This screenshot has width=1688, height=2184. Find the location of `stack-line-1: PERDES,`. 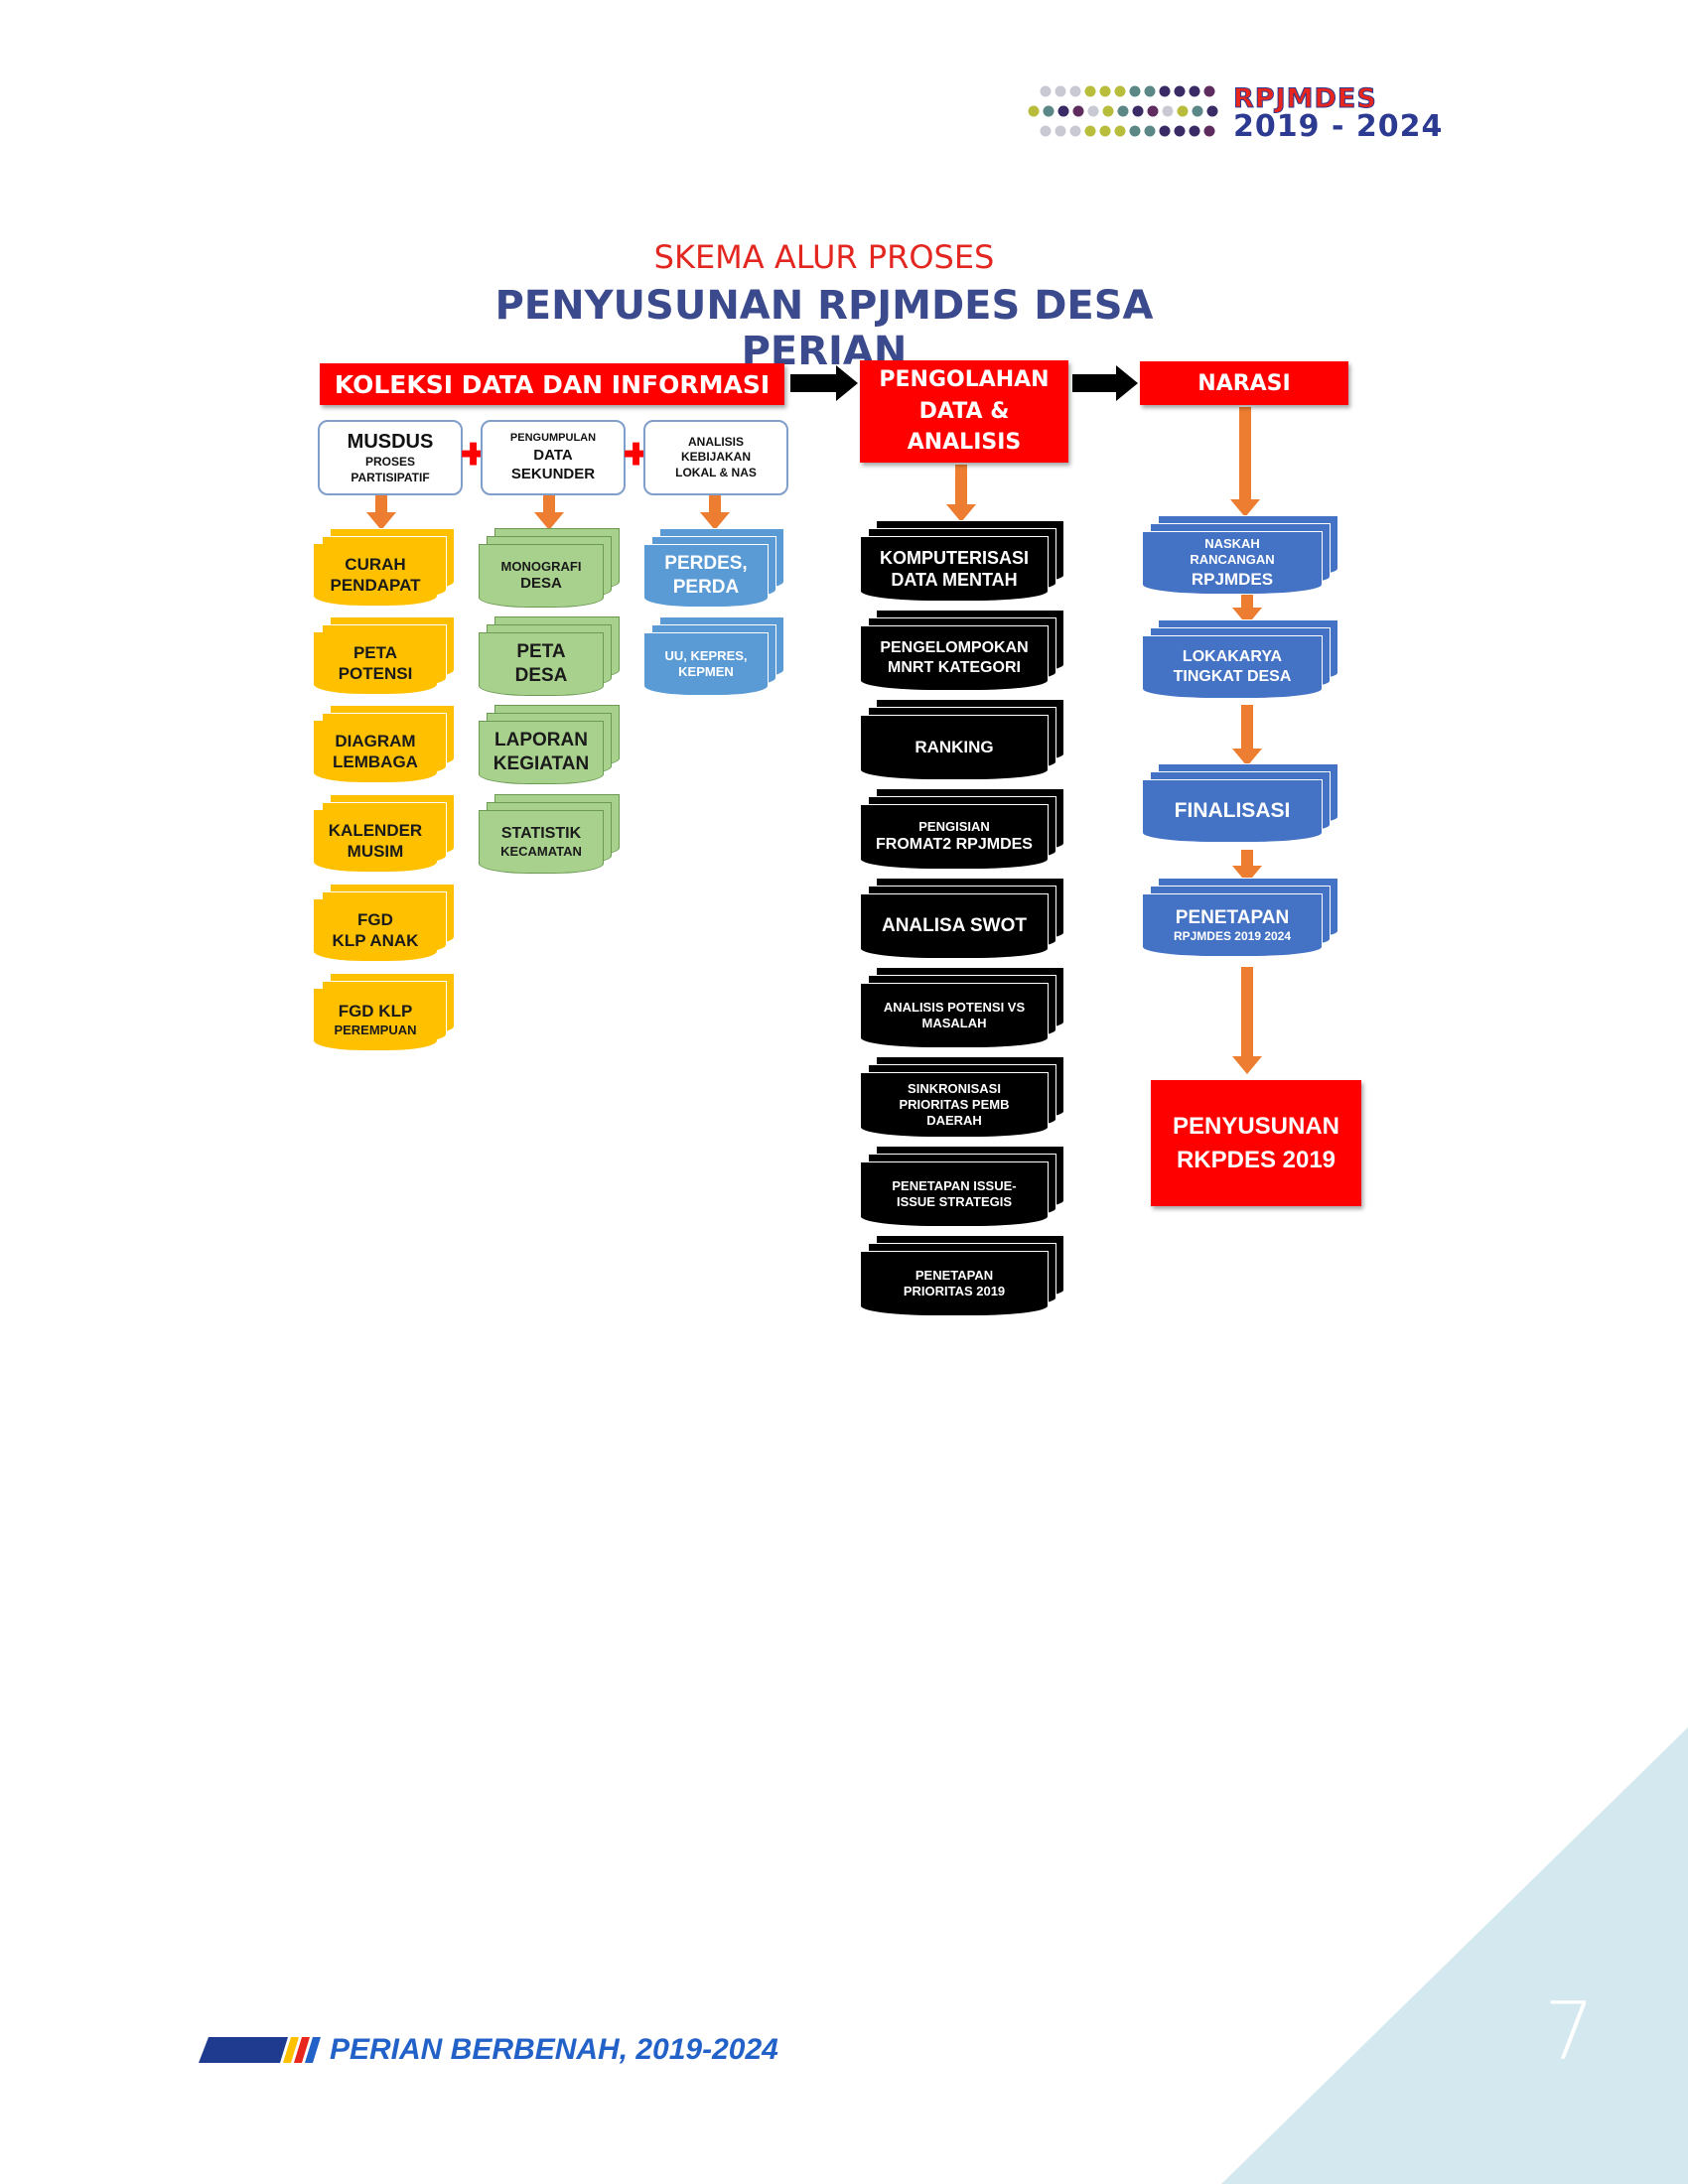

stack-line-1: PERDES, is located at coordinates (706, 564).